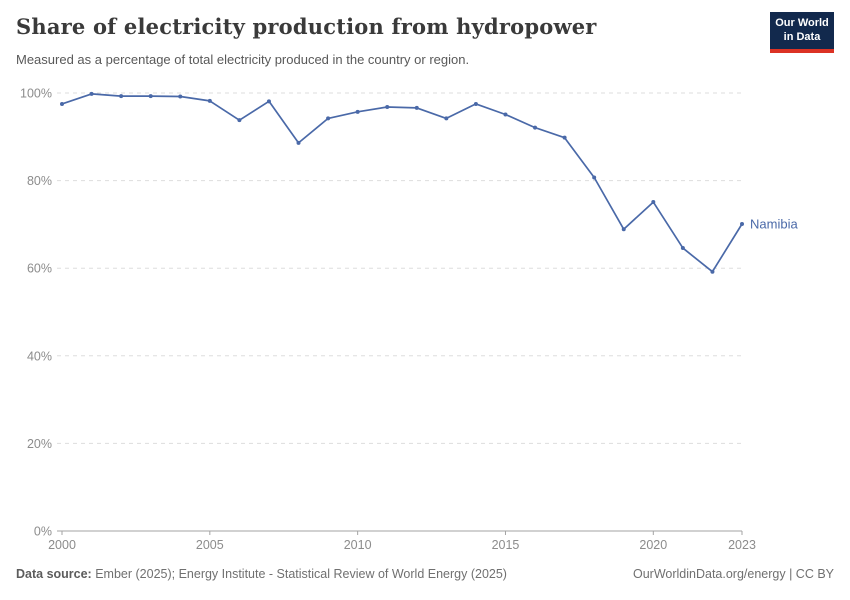 This screenshot has height=600, width=850. Describe the element at coordinates (358, 545) in the screenshot. I see `x-tick-label: 2010` at that location.